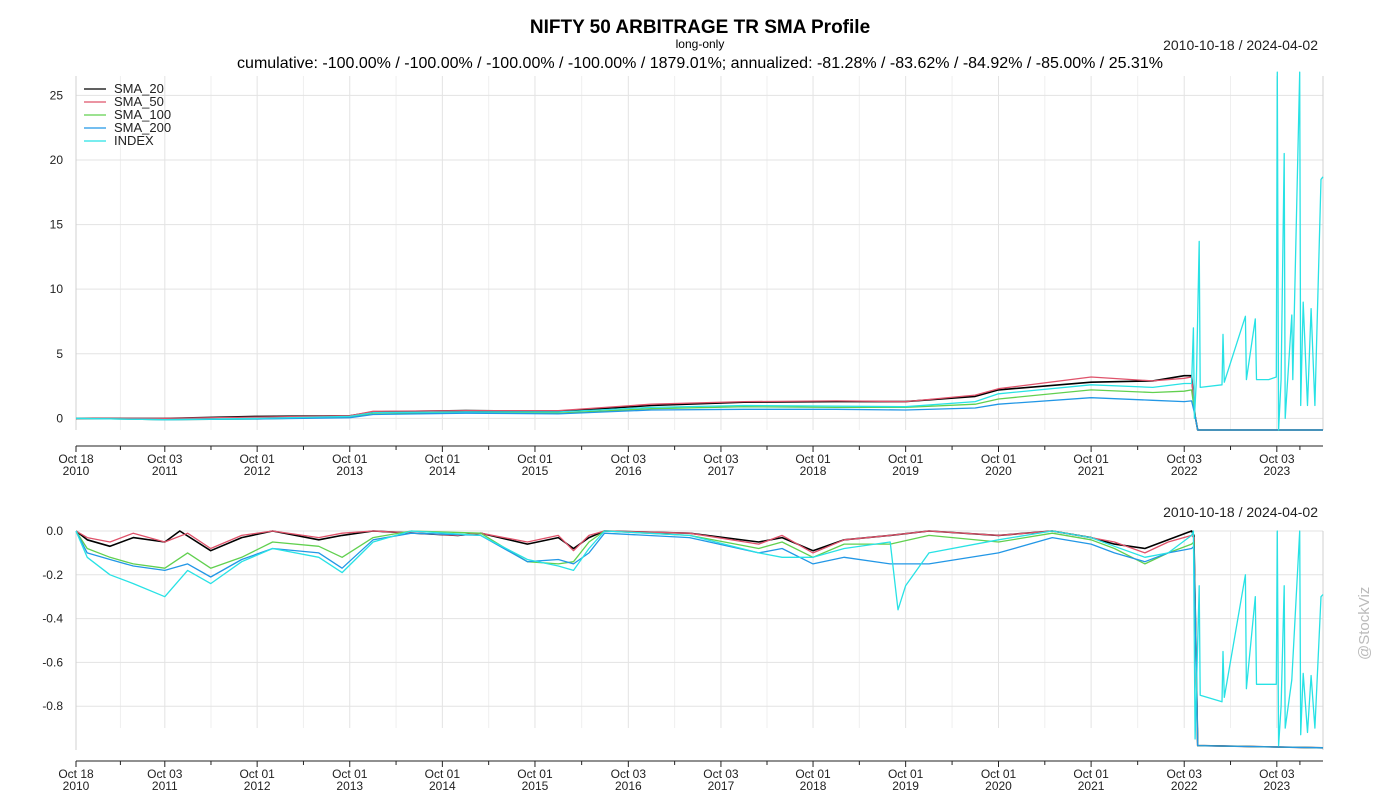 The height and width of the screenshot is (800, 1400). Describe the element at coordinates (349, 471) in the screenshot. I see `profile-x-tick-year: 2013` at that location.